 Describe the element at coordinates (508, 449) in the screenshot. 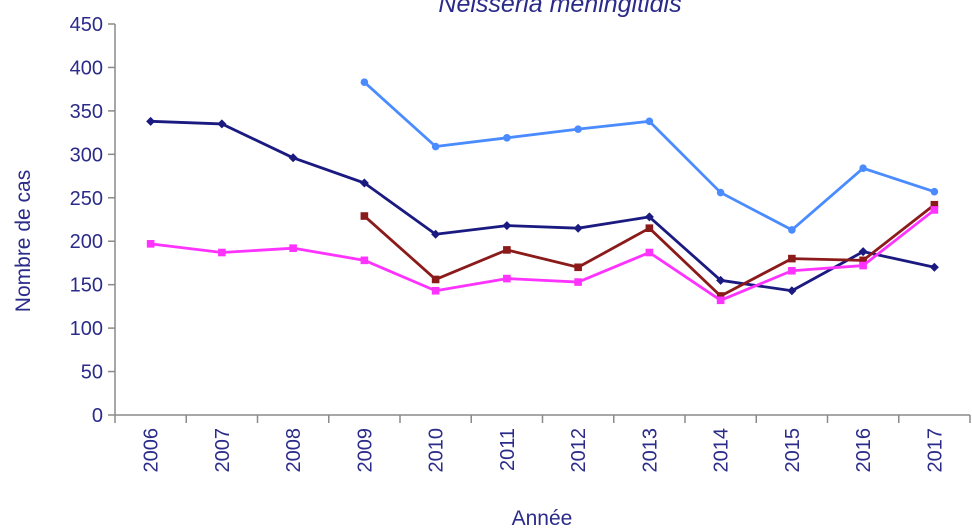

I see `x-tick-label: 2011` at that location.